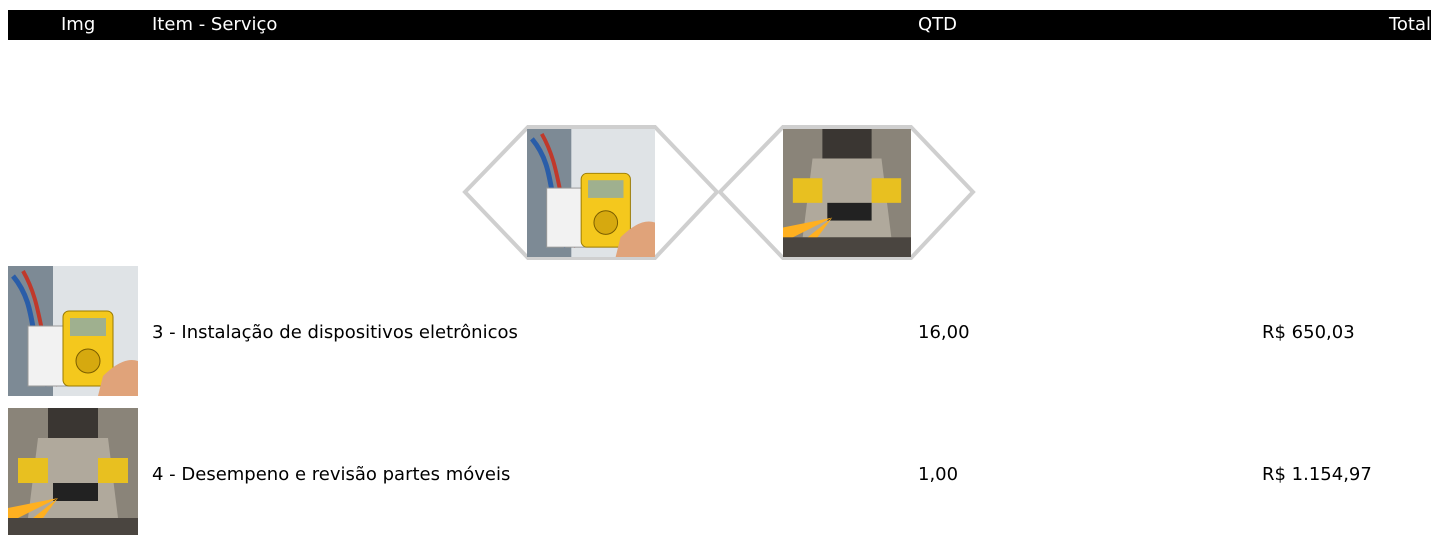  I want to click on column-header: QTD, so click(938, 24).